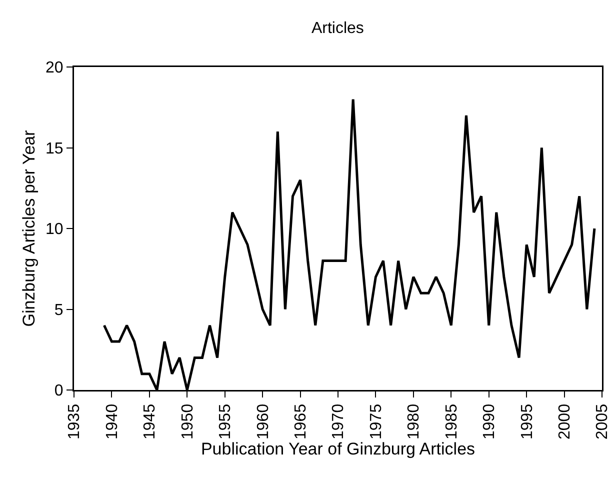 This screenshot has width=614, height=481. What do you see at coordinates (337, 28) in the screenshot?
I see `chart-title: Articles` at bounding box center [337, 28].